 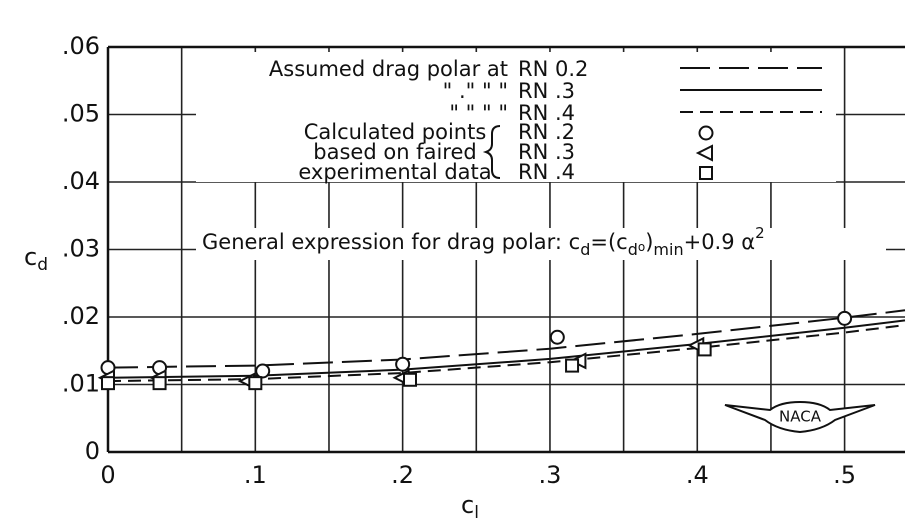 What do you see at coordinates (388, 69) in the screenshot?
I see `legend-text: Assumed drag polar at` at bounding box center [388, 69].